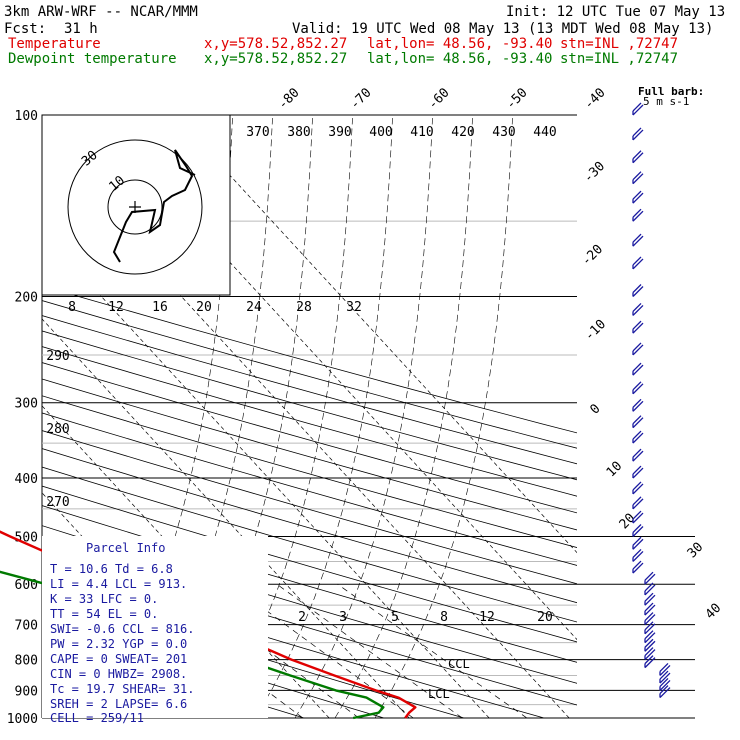 This screenshot has width=740, height=740. Describe the element at coordinates (395, 617) in the screenshot. I see `mixing-ratio-label: 5` at that location.